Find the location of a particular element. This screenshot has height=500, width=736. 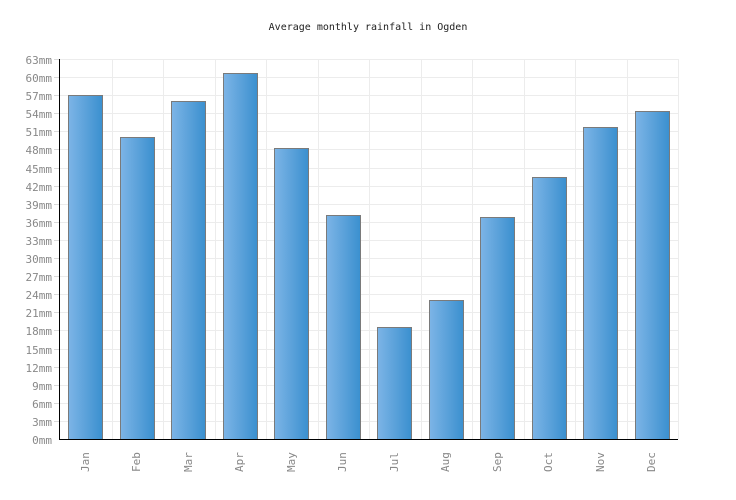

bar-dec is located at coordinates (652, 275).